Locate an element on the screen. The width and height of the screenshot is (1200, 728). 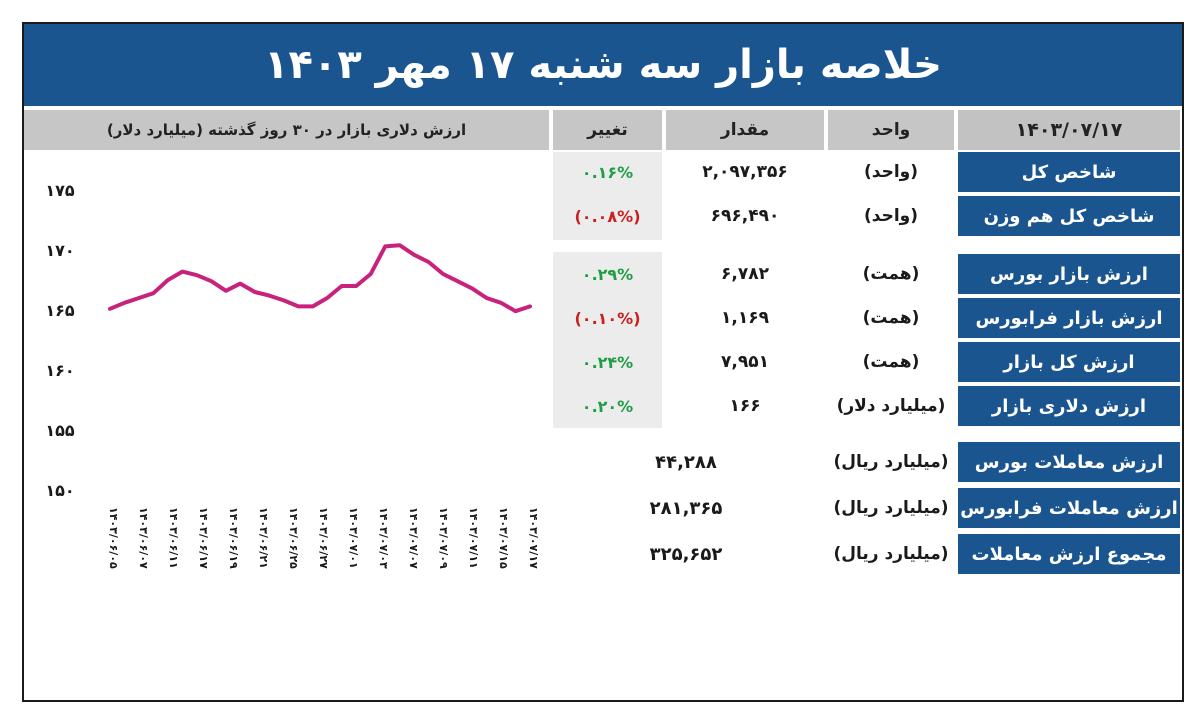
x-tick-label: ۱۴۰۳/۰۶/۱۷ is located at coordinates (203, 538).